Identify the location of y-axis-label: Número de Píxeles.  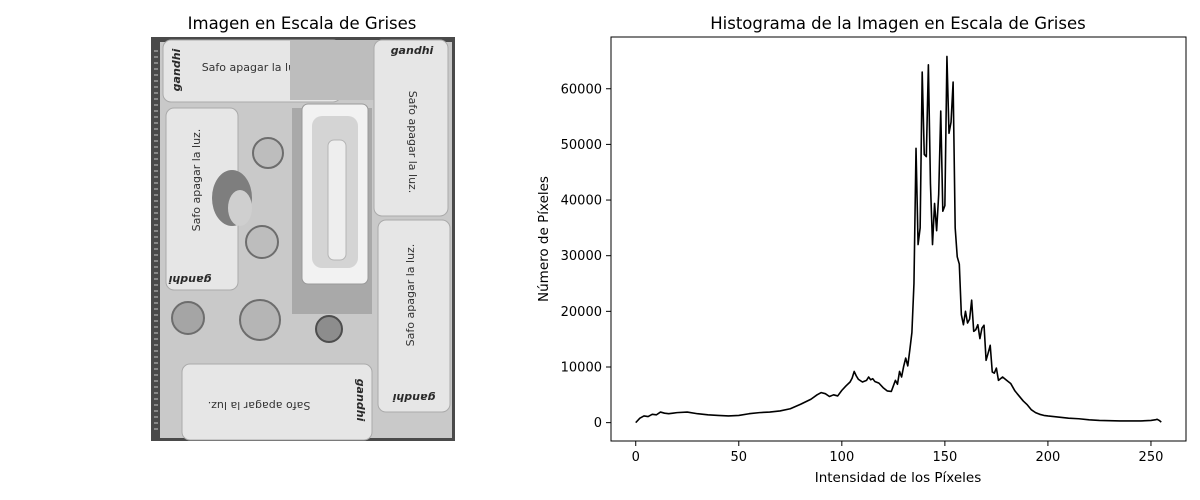
(544, 239).